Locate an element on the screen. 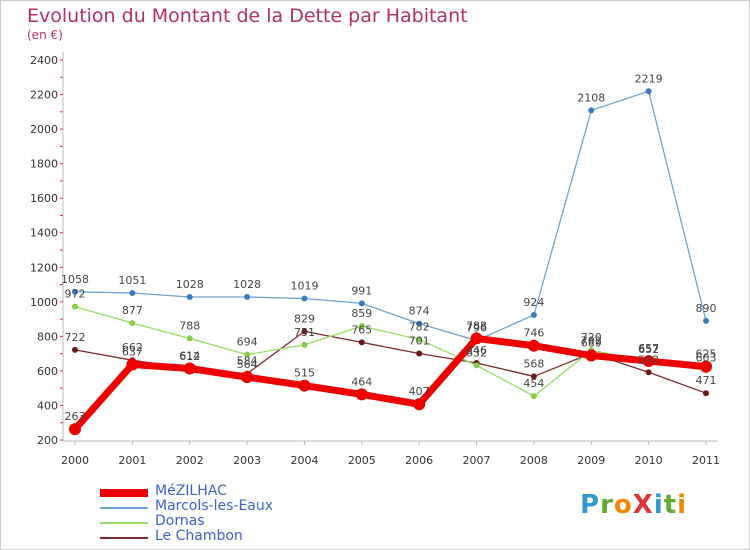 The image size is (750, 550). logo-letter: i is located at coordinates (682, 505).